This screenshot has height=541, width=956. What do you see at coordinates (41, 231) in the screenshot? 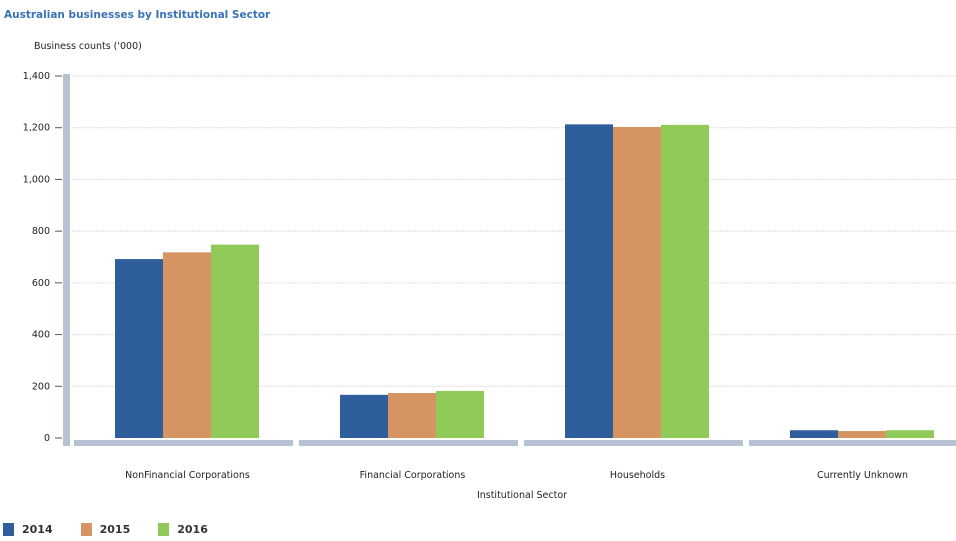
I see `y-tick-label: 800` at bounding box center [41, 231].